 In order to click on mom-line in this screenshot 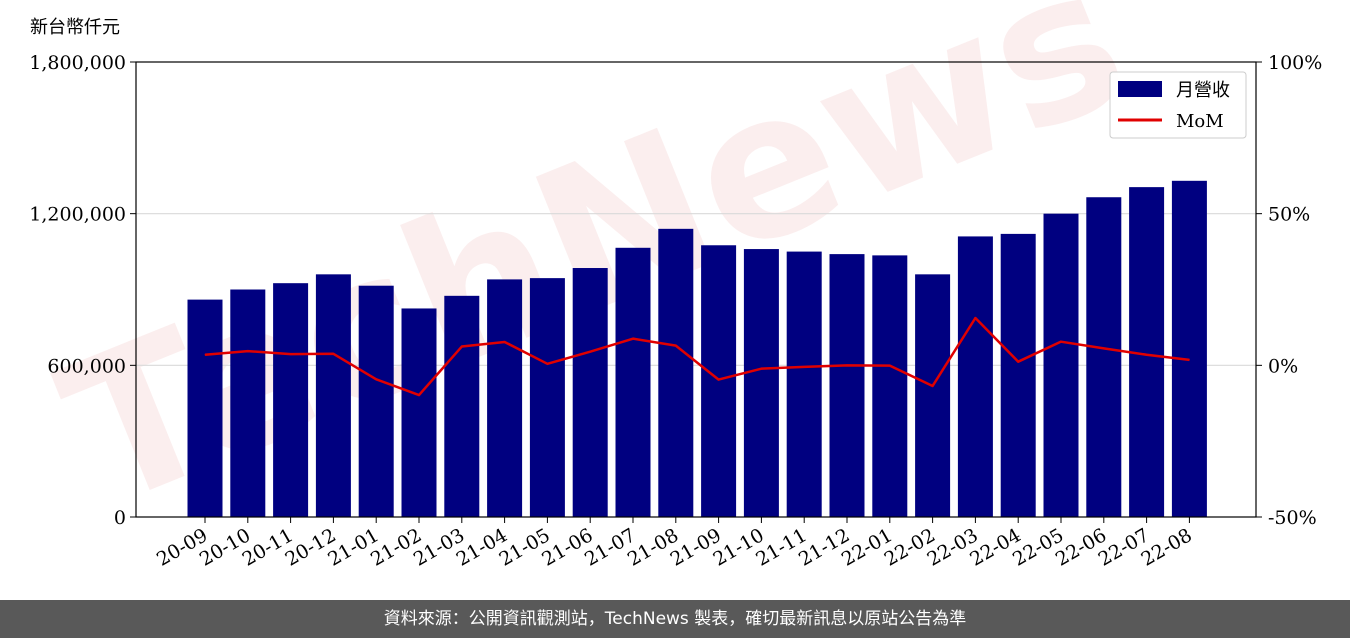, I will do `click(697, 356)`.